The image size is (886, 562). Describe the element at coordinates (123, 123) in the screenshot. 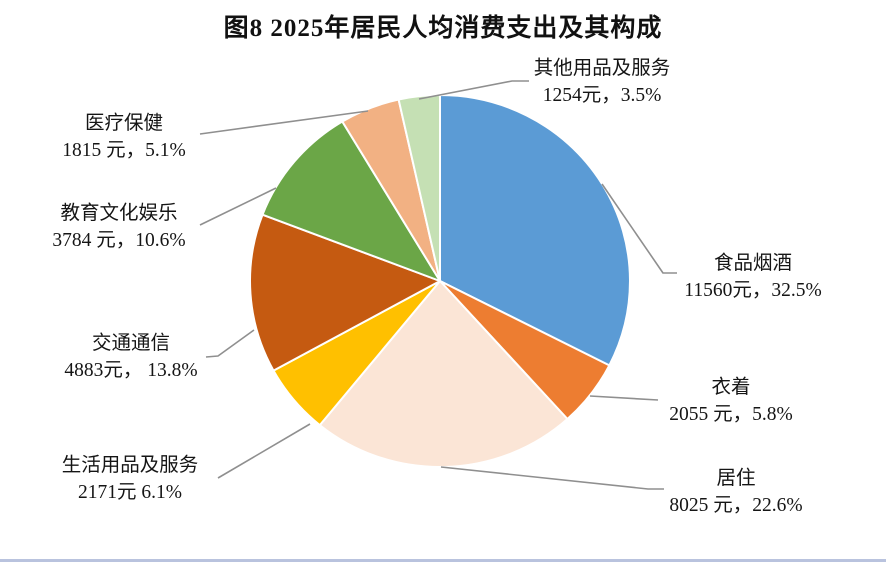

I see `callout-category-text: 医疗保健` at that location.